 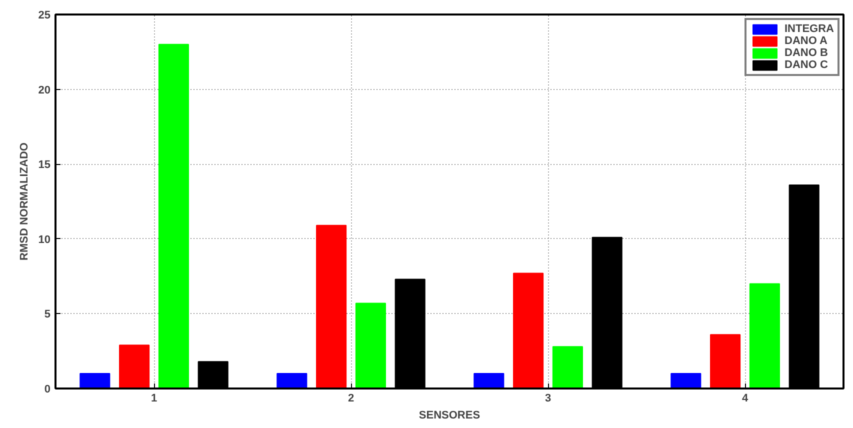 I want to click on legend-label: DANO B, so click(x=806, y=53).